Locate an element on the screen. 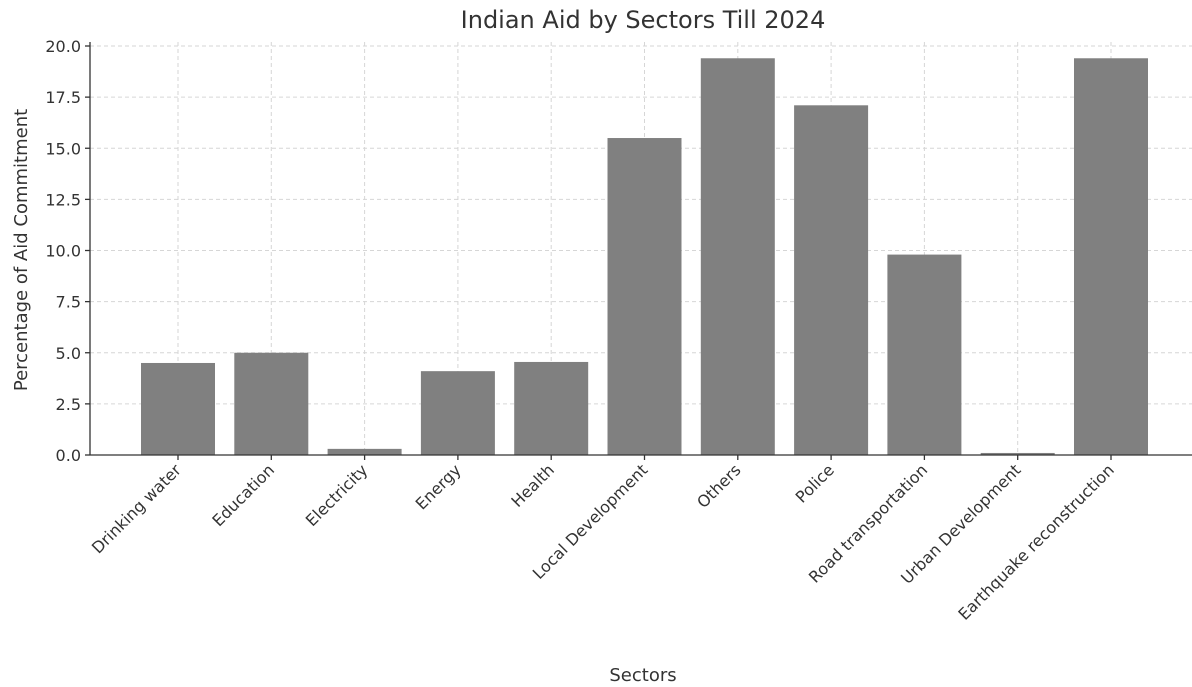 This screenshot has height=687, width=1192. bar-drinking-water is located at coordinates (178, 408).